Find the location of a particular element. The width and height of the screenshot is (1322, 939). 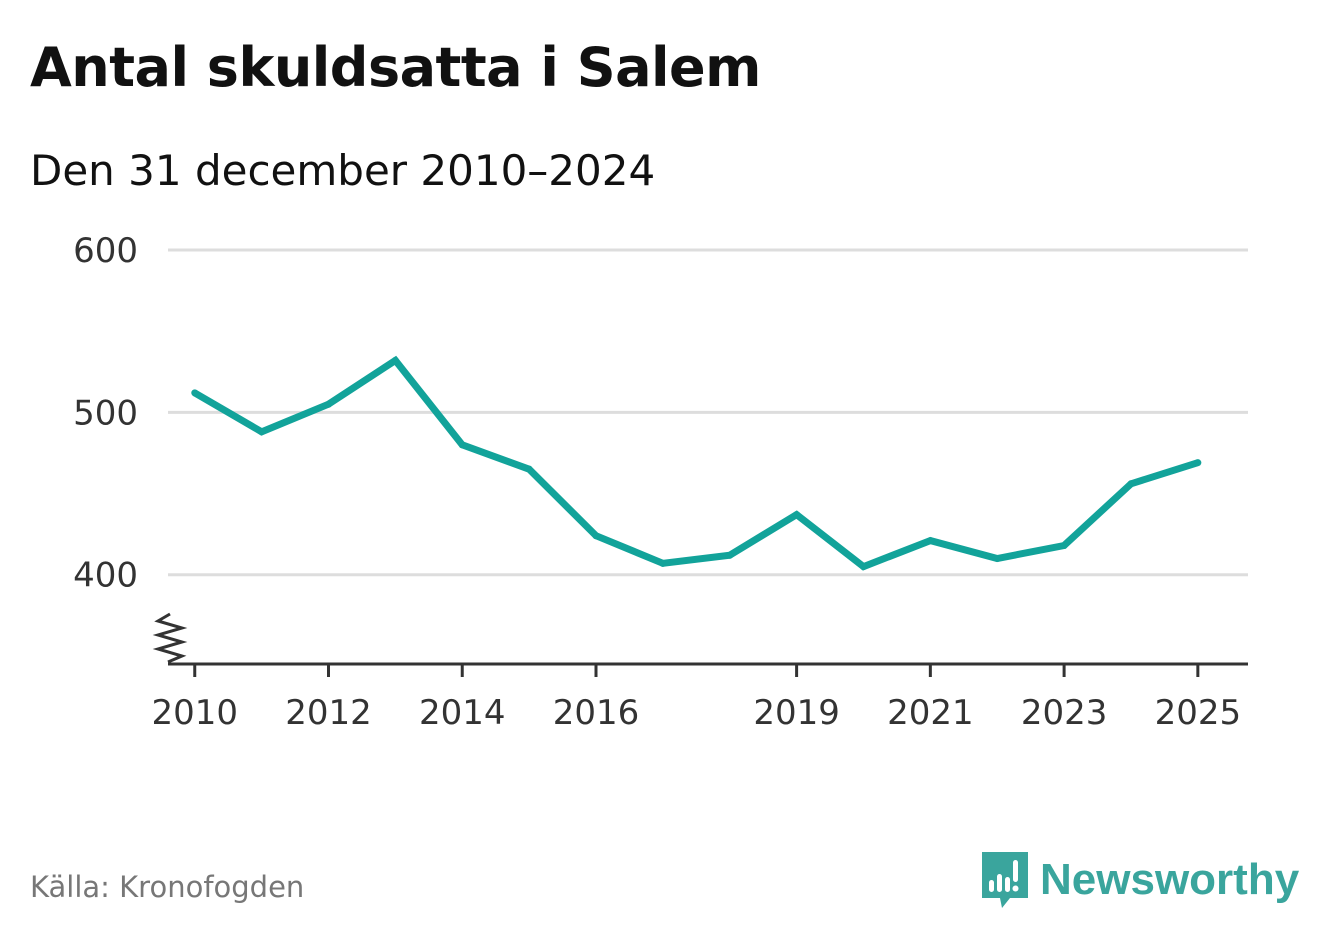

data-point-2011 is located at coordinates (262, 432).